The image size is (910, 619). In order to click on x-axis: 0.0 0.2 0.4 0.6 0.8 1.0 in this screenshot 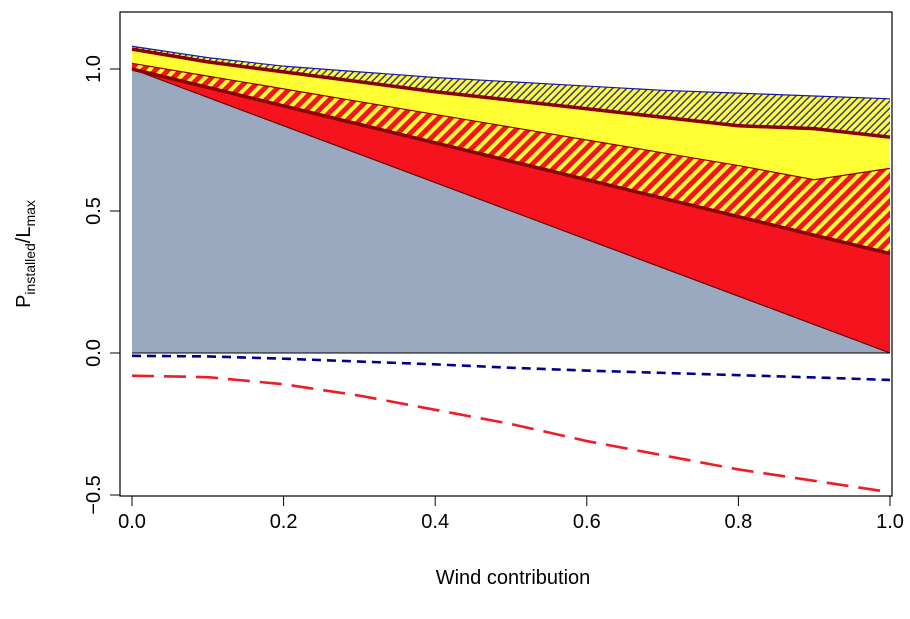, I will do `click(511, 514)`.